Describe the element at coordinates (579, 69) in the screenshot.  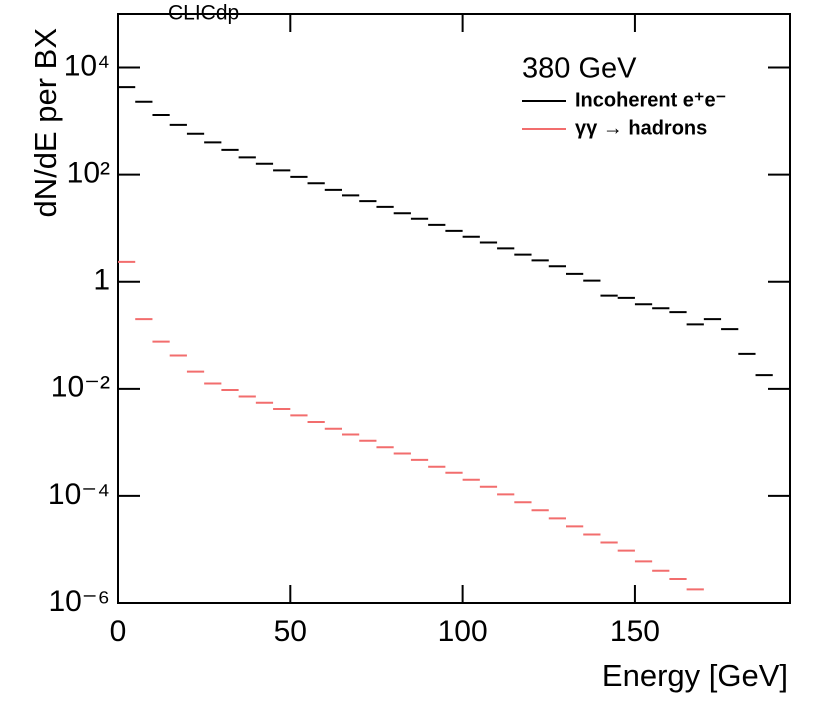
I see `annotation: 380 GeV` at that location.